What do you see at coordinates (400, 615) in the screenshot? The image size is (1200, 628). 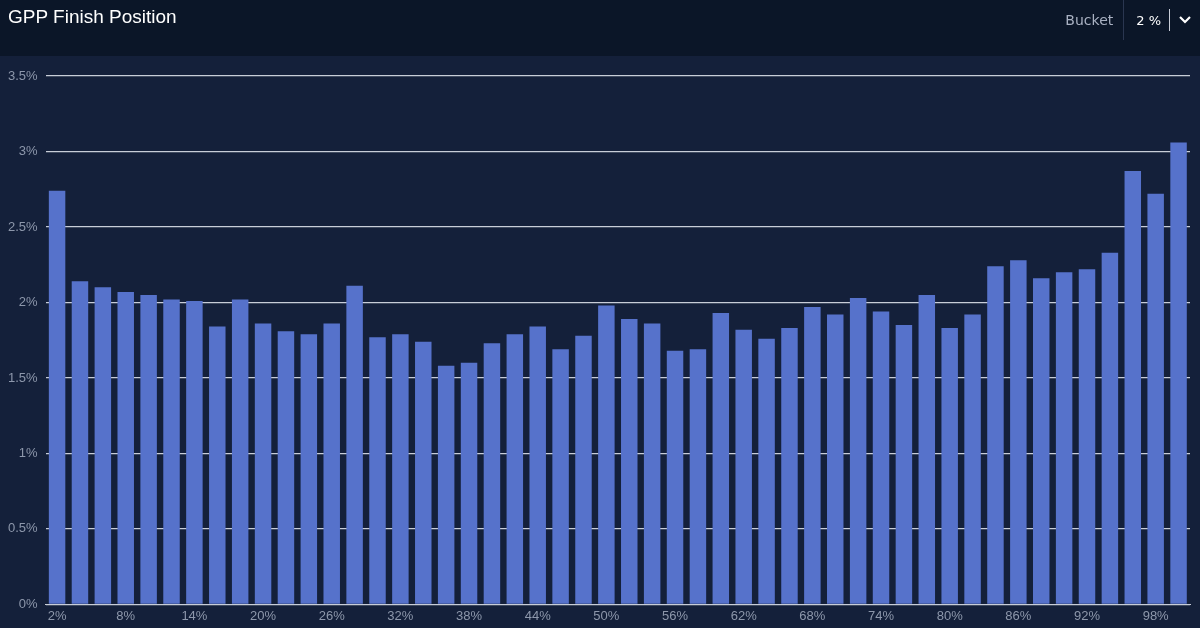 I see `x-tick-label: 32%` at bounding box center [400, 615].